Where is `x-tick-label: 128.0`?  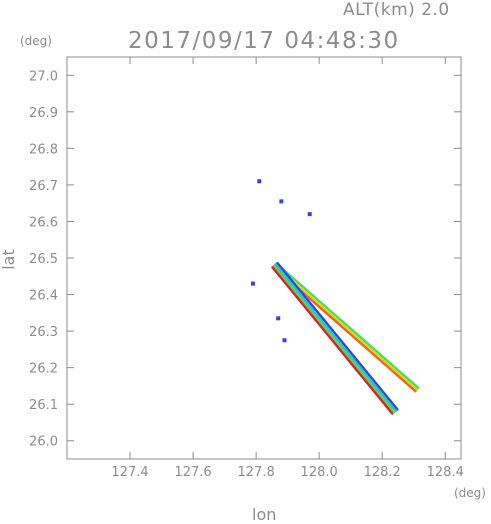 x-tick-label: 128.0 is located at coordinates (319, 472).